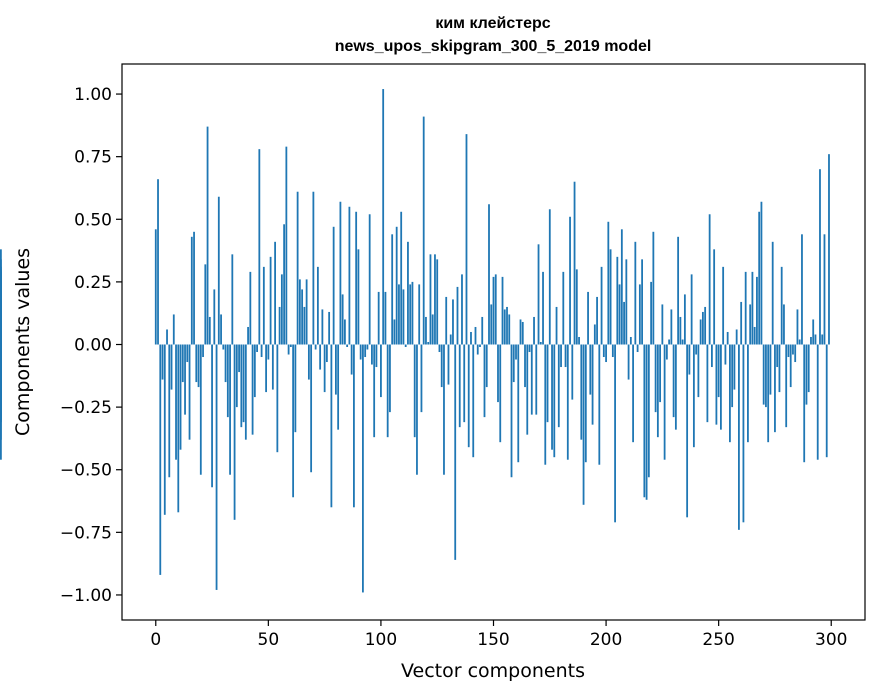 This screenshot has height=696, width=880. I want to click on y-tick-label: 0.75, so click(93, 158).